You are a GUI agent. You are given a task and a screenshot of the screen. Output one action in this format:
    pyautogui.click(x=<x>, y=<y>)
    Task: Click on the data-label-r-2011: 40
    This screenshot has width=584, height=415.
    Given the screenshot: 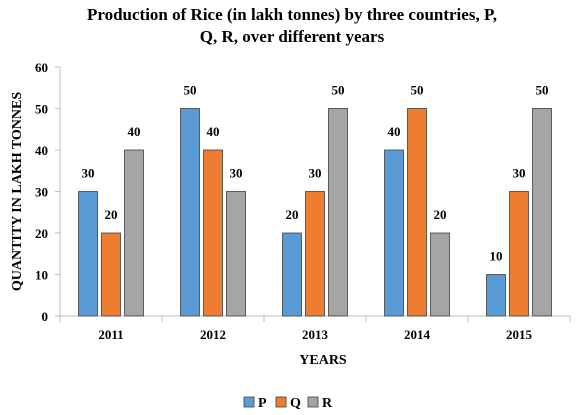 What is the action you would take?
    pyautogui.click(x=134, y=131)
    